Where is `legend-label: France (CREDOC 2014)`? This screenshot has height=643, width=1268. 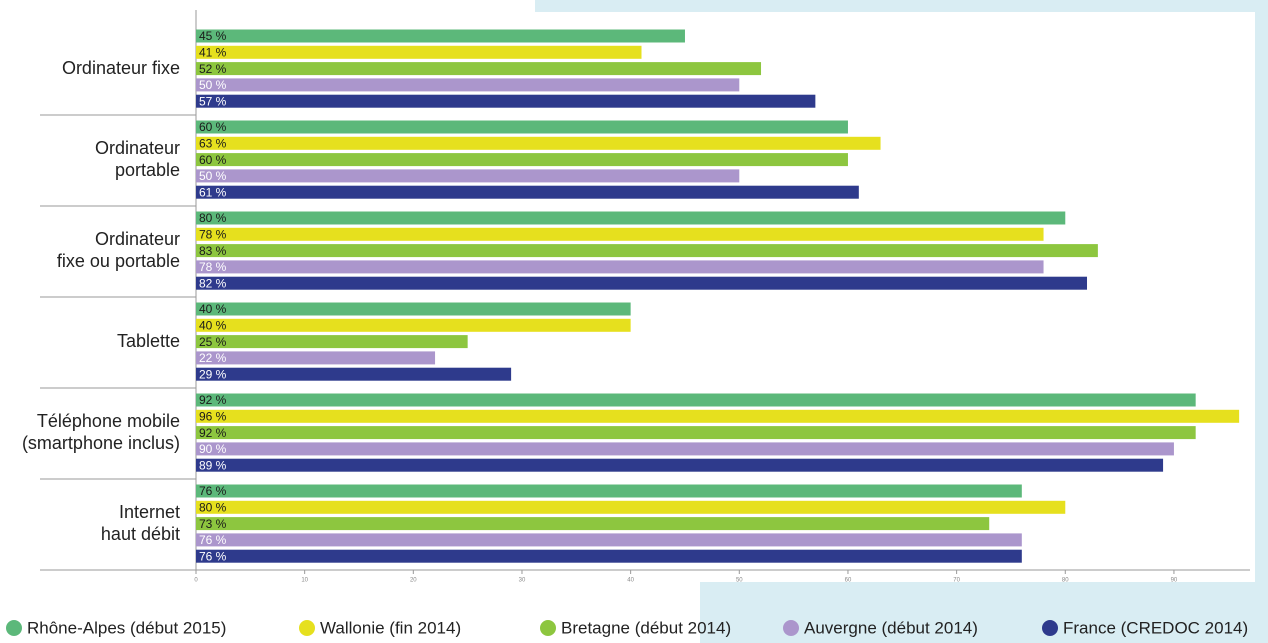
legend-label: France (CREDOC 2014) is located at coordinates (1155, 627).